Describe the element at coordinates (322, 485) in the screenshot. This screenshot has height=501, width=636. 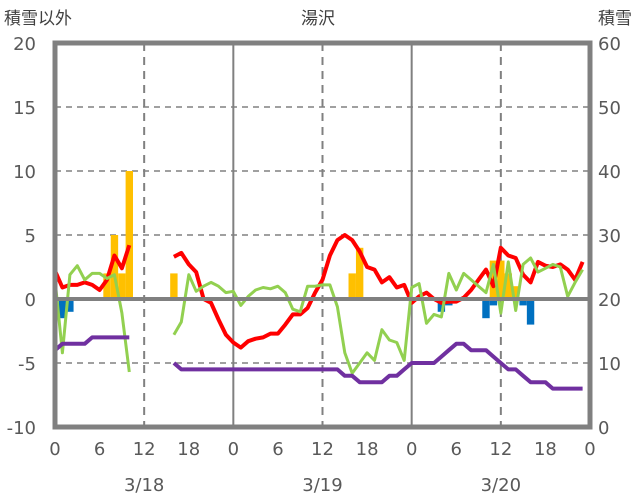
I see `date-label: 3/19` at that location.